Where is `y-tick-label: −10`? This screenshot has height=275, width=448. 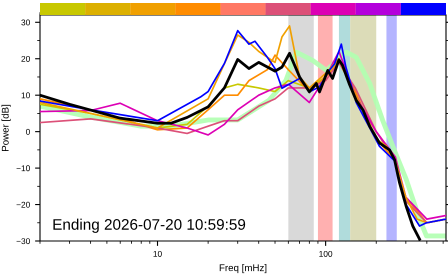
y-tick-label: −10 is located at coordinates (23, 168).